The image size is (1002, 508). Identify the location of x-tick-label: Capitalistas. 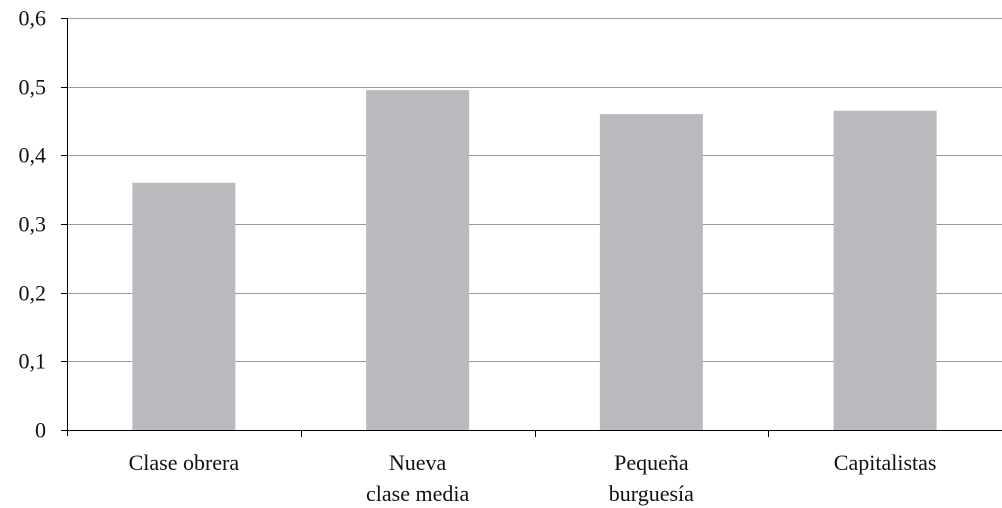
(885, 462).